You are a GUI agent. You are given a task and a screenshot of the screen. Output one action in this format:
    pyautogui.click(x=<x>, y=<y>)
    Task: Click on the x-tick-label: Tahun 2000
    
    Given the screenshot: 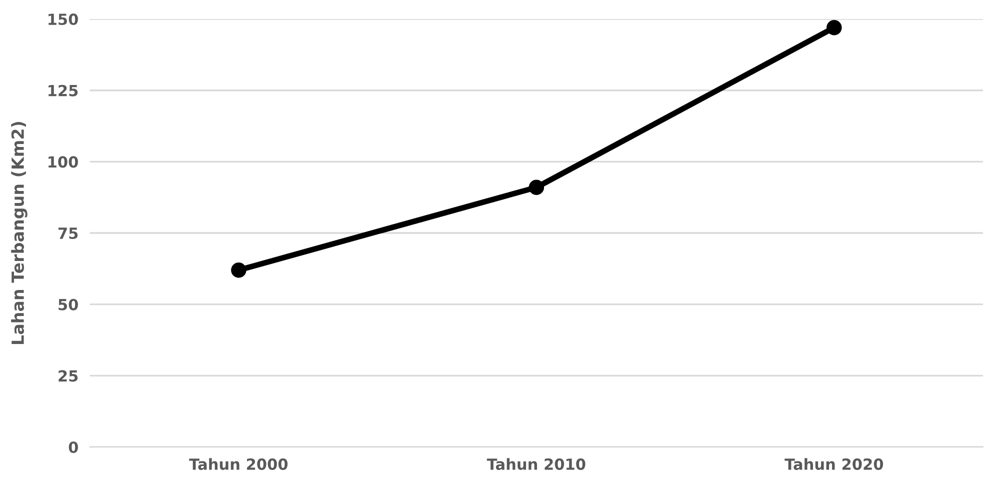 What is the action you would take?
    pyautogui.click(x=238, y=464)
    